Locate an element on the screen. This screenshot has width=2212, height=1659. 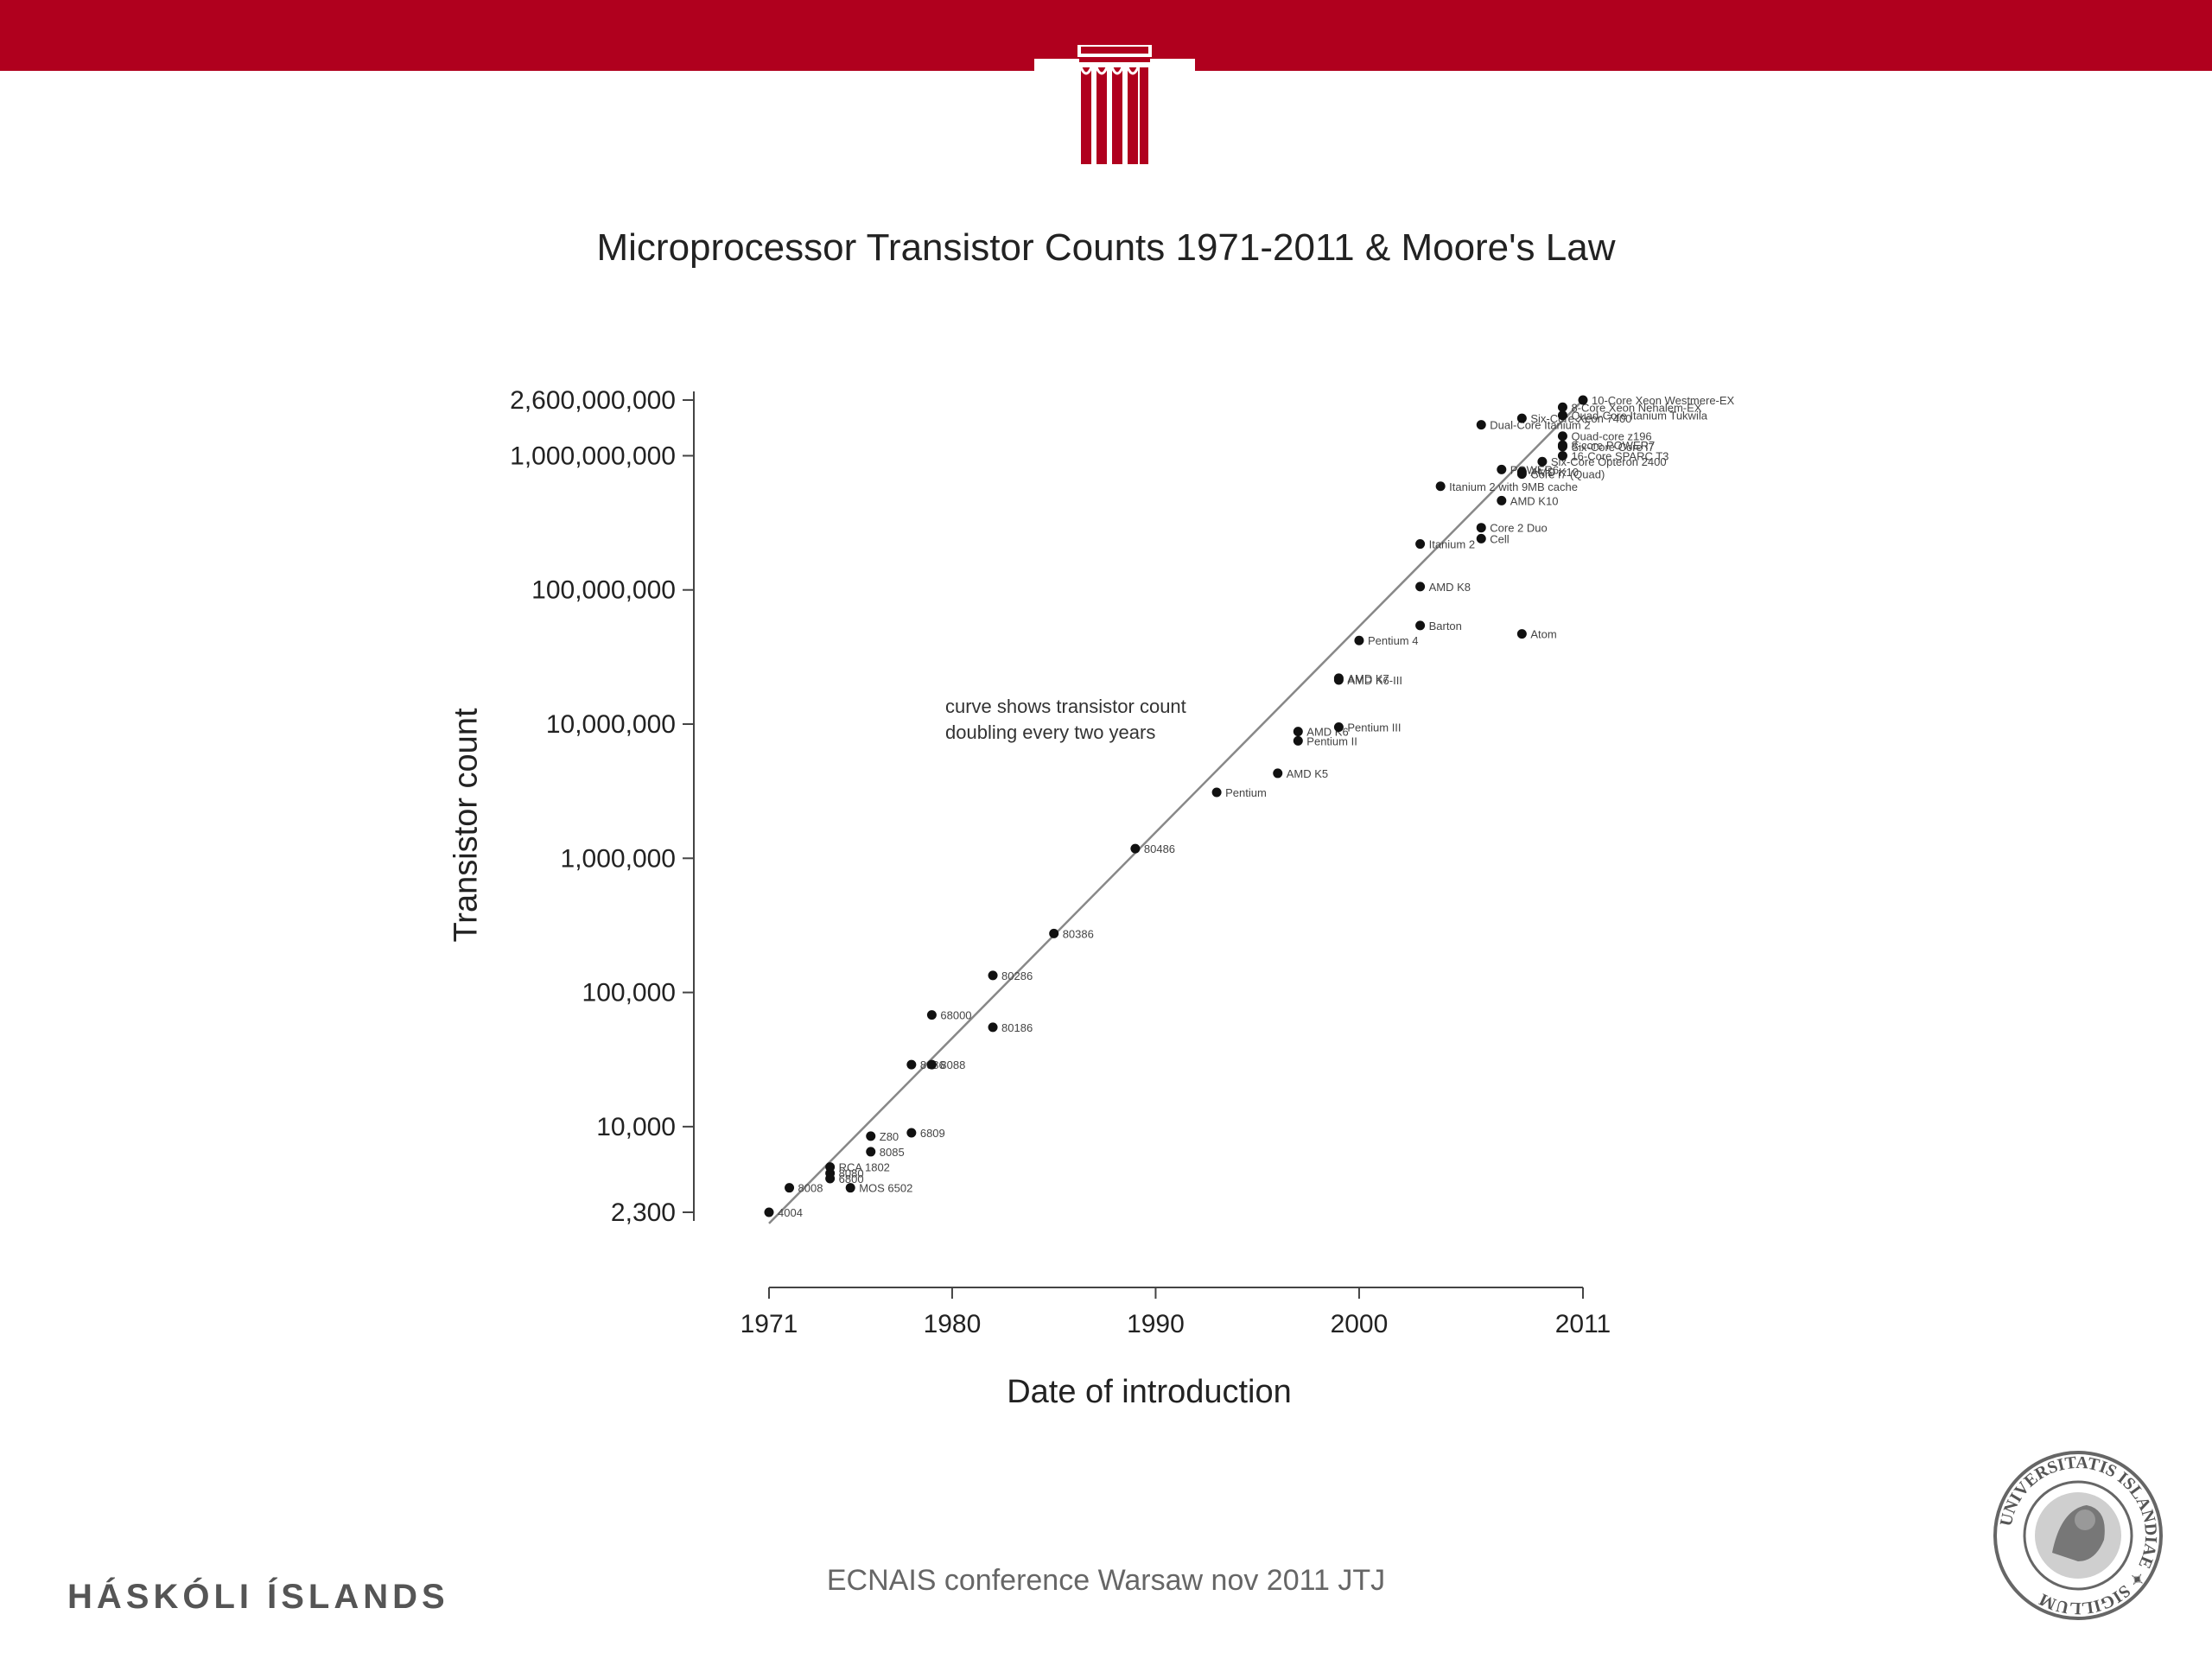
data-point-label: 8080 is located at coordinates (851, 1173).